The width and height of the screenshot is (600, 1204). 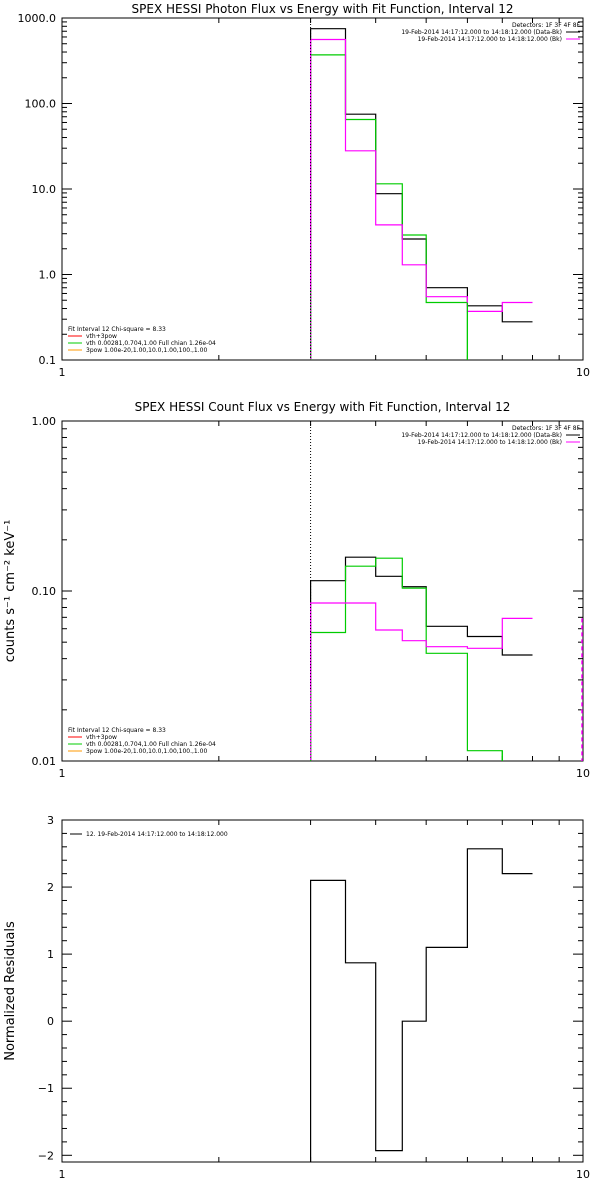 I want to click on y-tick-label: 1, so click(x=50, y=954).